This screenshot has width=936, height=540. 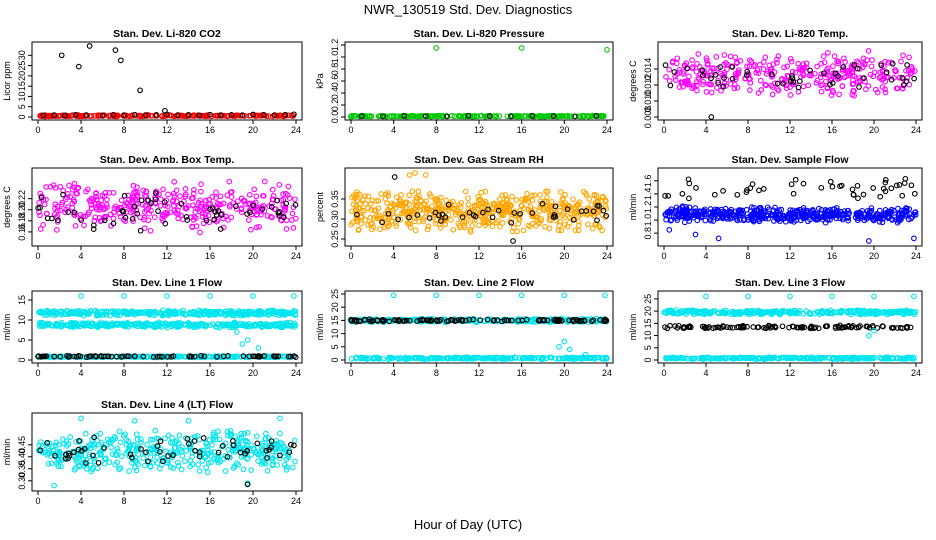 I want to click on y-tick-label: 0.6, so click(x=335, y=81).